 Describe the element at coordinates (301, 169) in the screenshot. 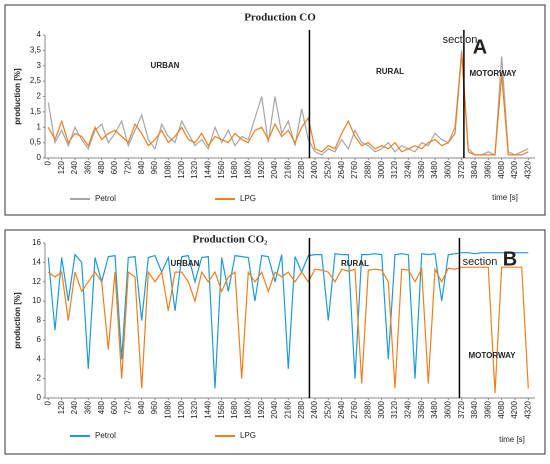

I see `x-tick-label: 2280` at that location.